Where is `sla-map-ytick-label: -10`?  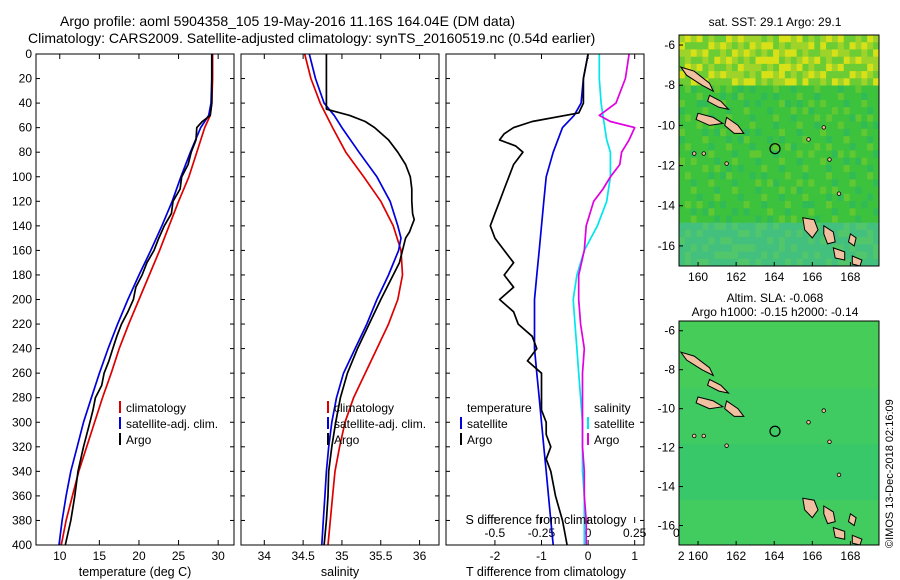
sla-map-ytick-label: -10 is located at coordinates (667, 409).